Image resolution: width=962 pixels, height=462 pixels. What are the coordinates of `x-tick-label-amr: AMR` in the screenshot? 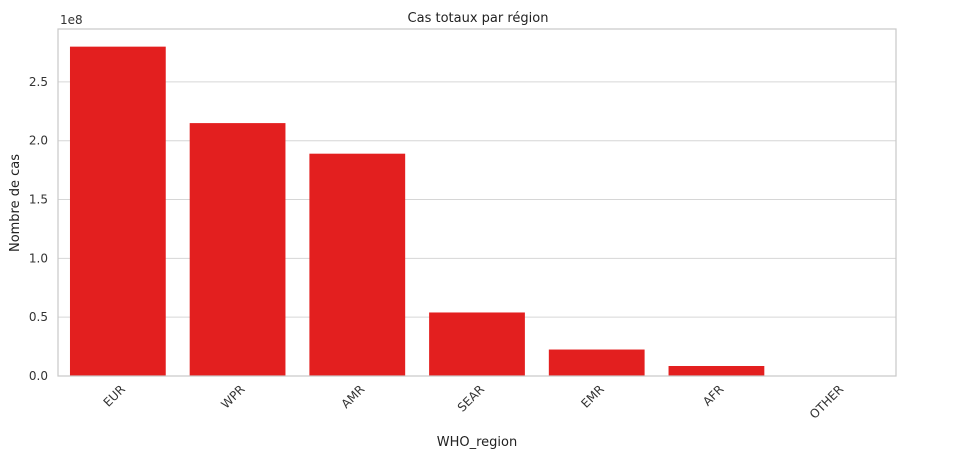 It's located at (352, 396).